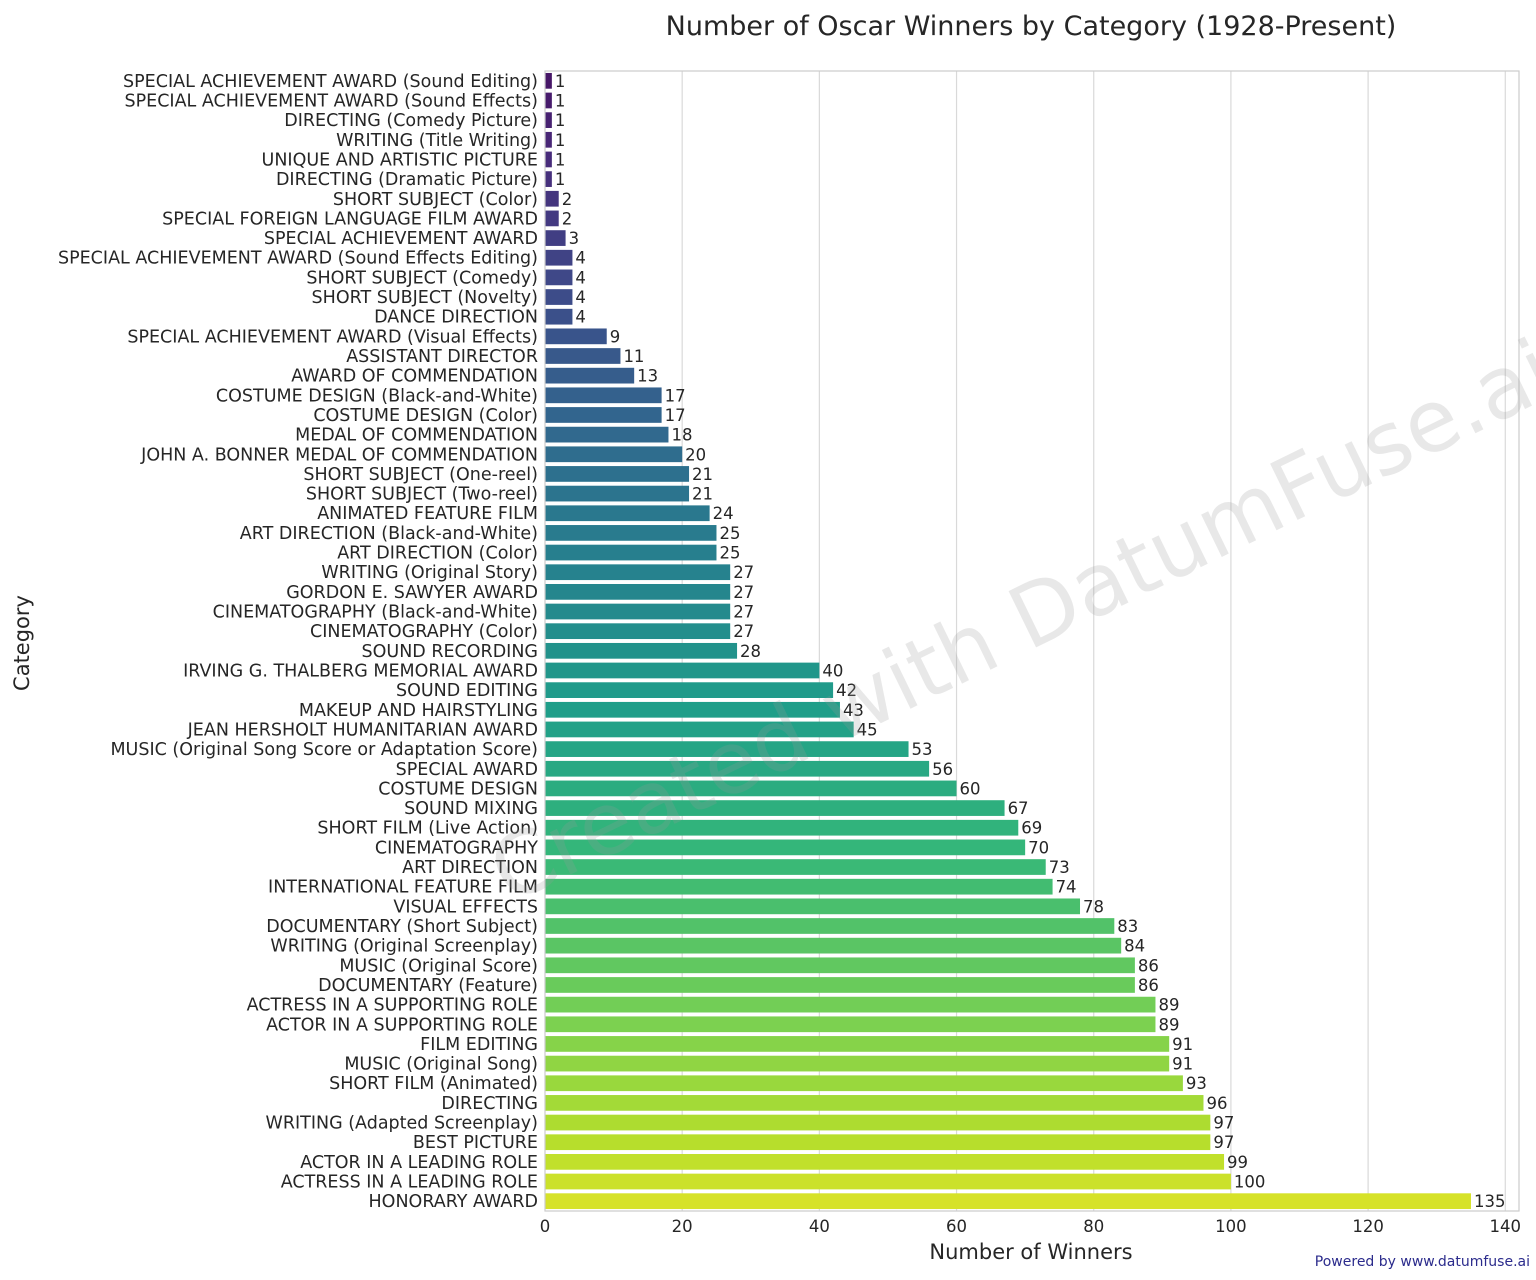 This screenshot has width=1536, height=1280. Describe the element at coordinates (846, 690) in the screenshot. I see `bar-value-label: 42` at that location.